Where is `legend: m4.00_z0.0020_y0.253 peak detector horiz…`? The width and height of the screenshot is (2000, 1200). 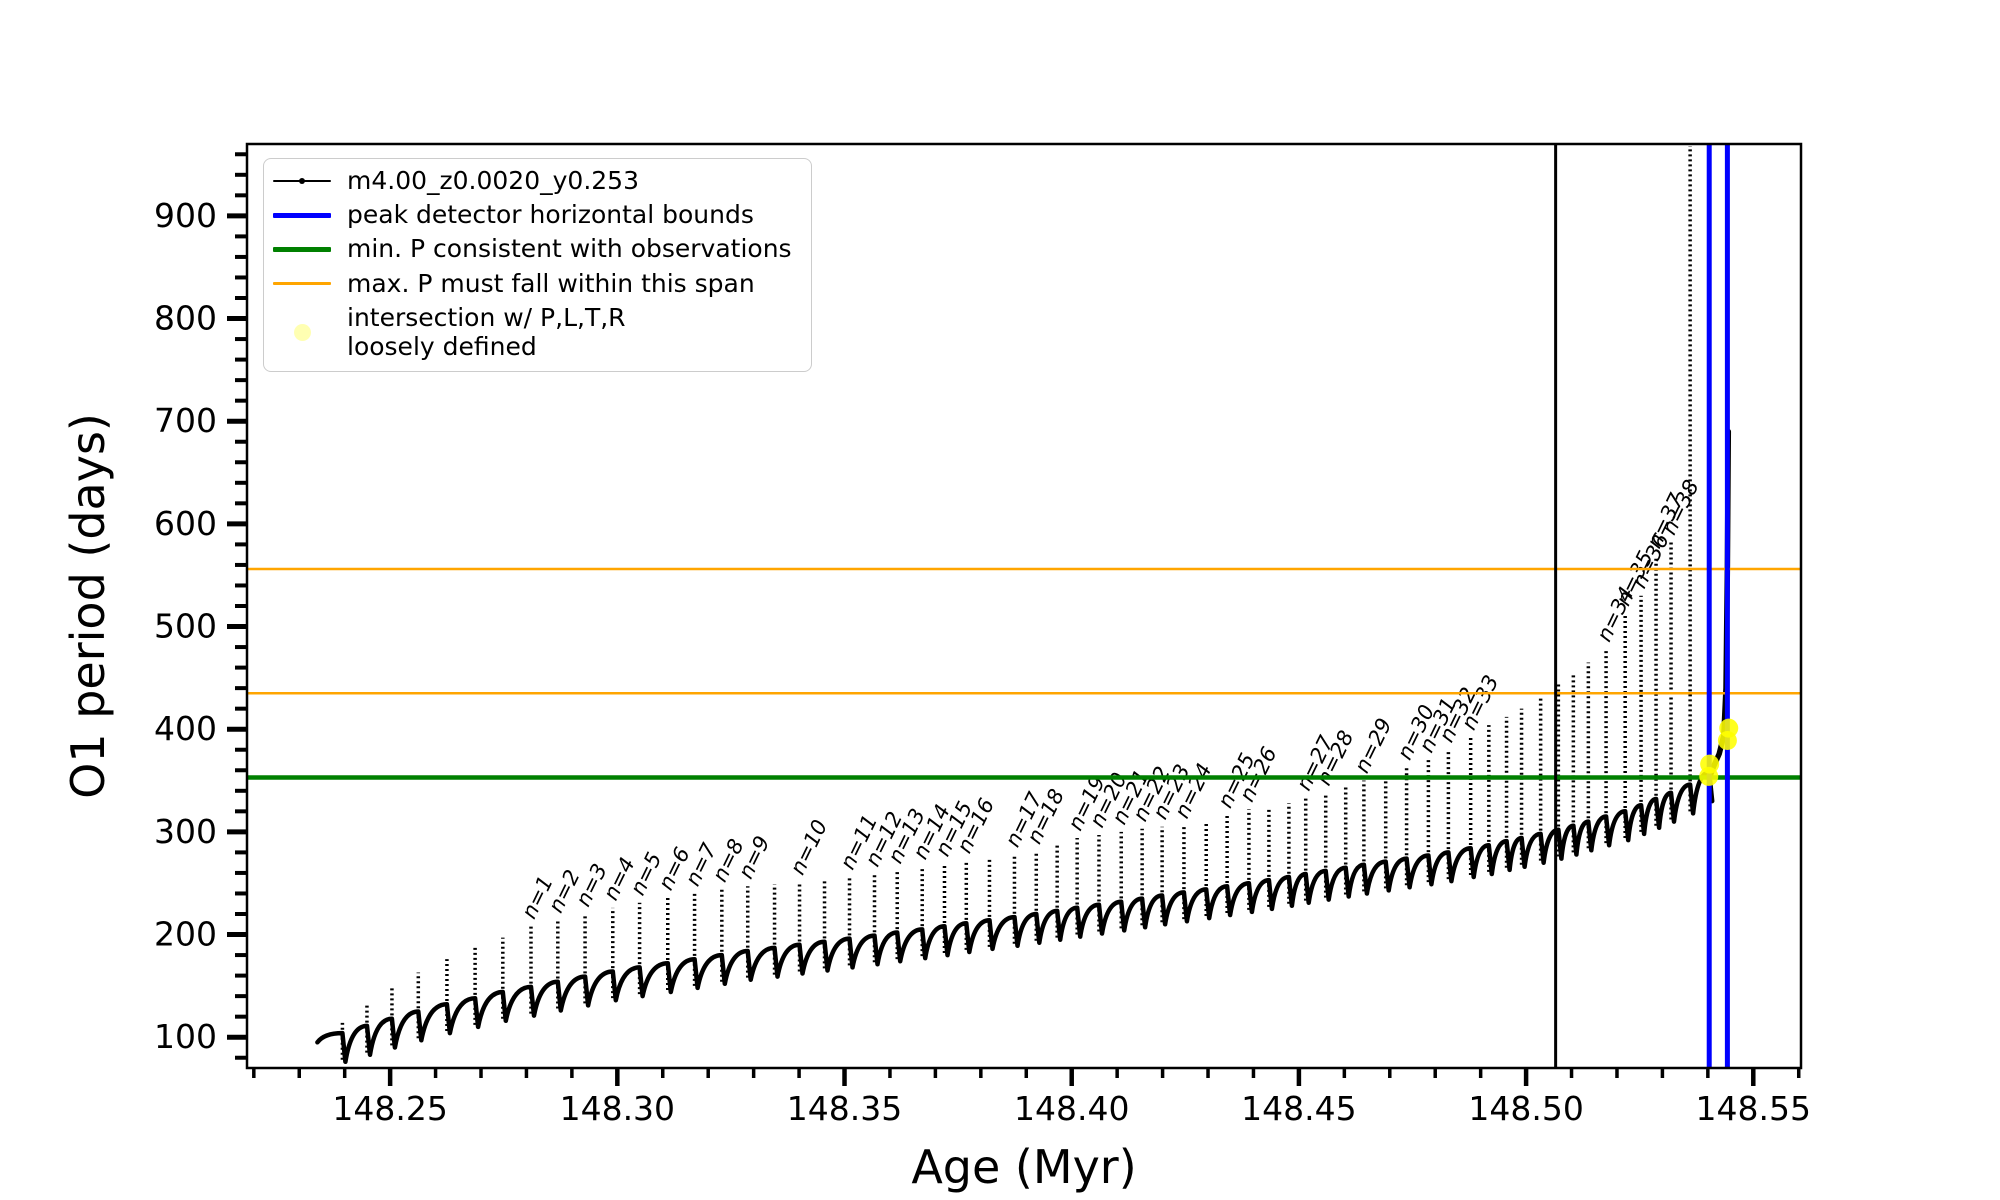 legend: m4.00_z0.0020_y0.253 peak detector horiz… is located at coordinates (537, 265).